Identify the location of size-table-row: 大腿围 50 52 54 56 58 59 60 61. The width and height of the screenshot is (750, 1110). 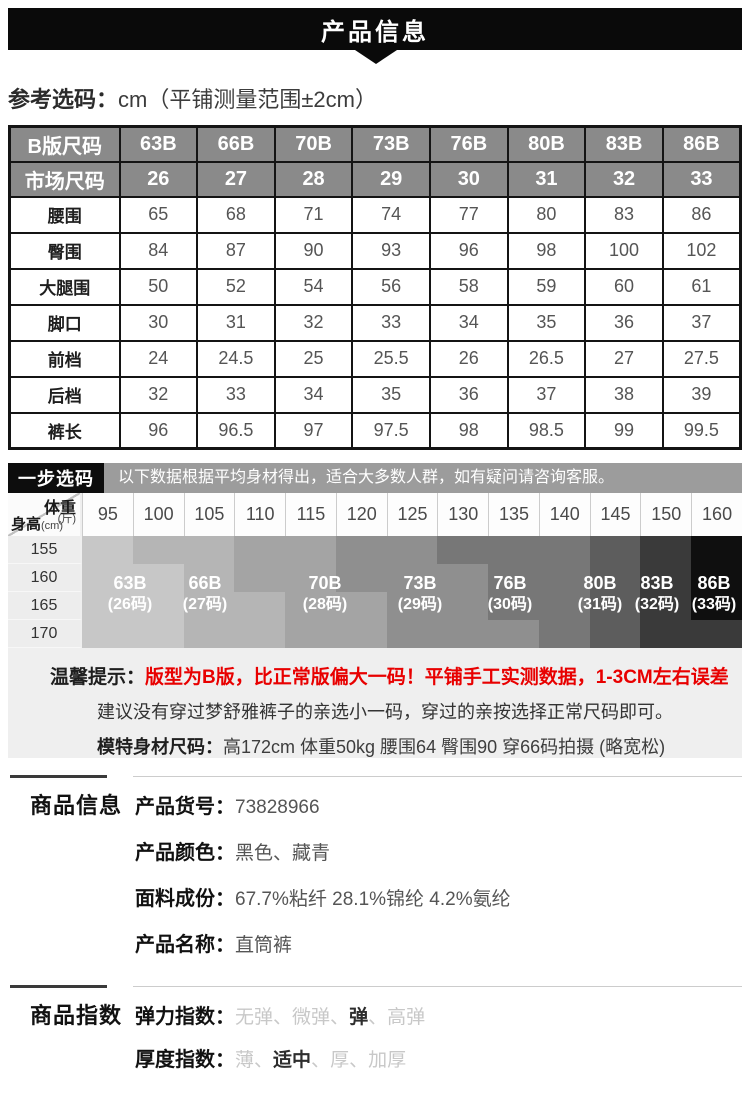
(375, 286).